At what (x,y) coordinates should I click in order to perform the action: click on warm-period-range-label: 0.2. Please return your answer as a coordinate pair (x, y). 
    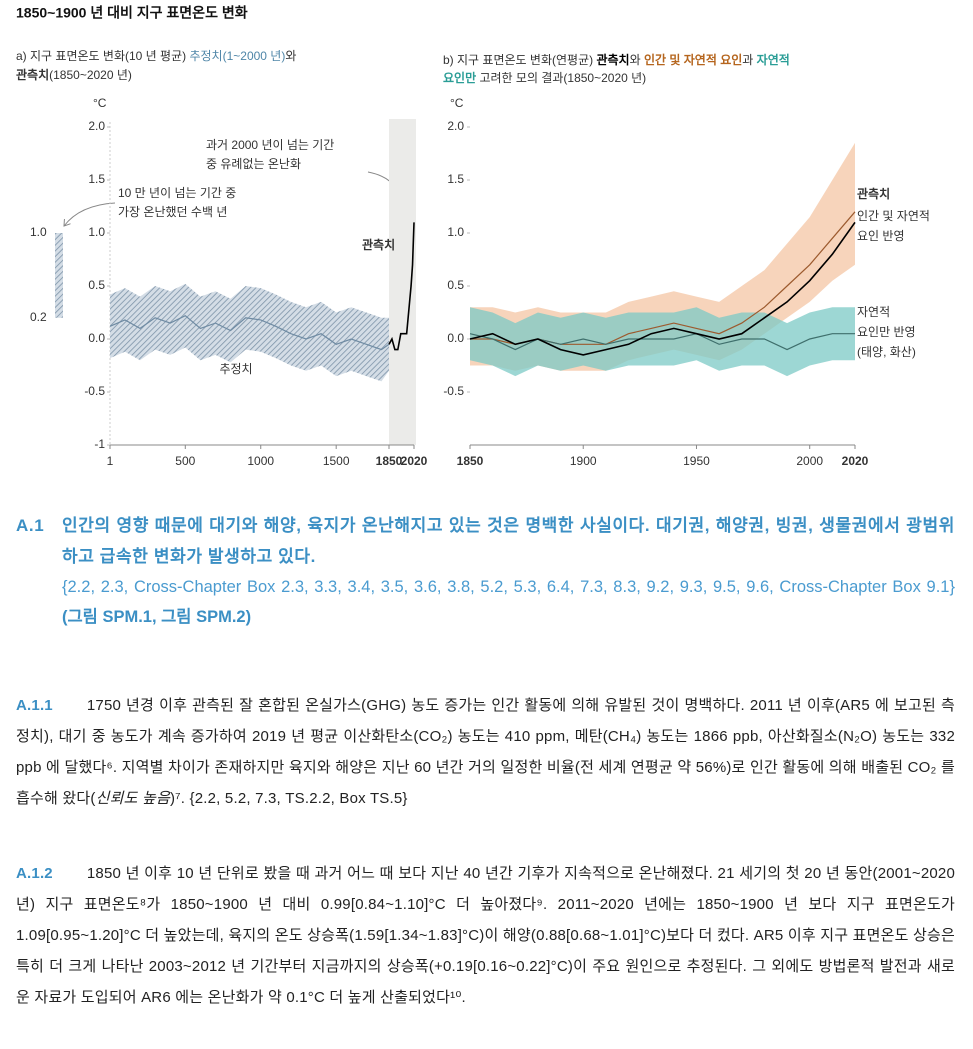
    Looking at the image, I should click on (38, 317).